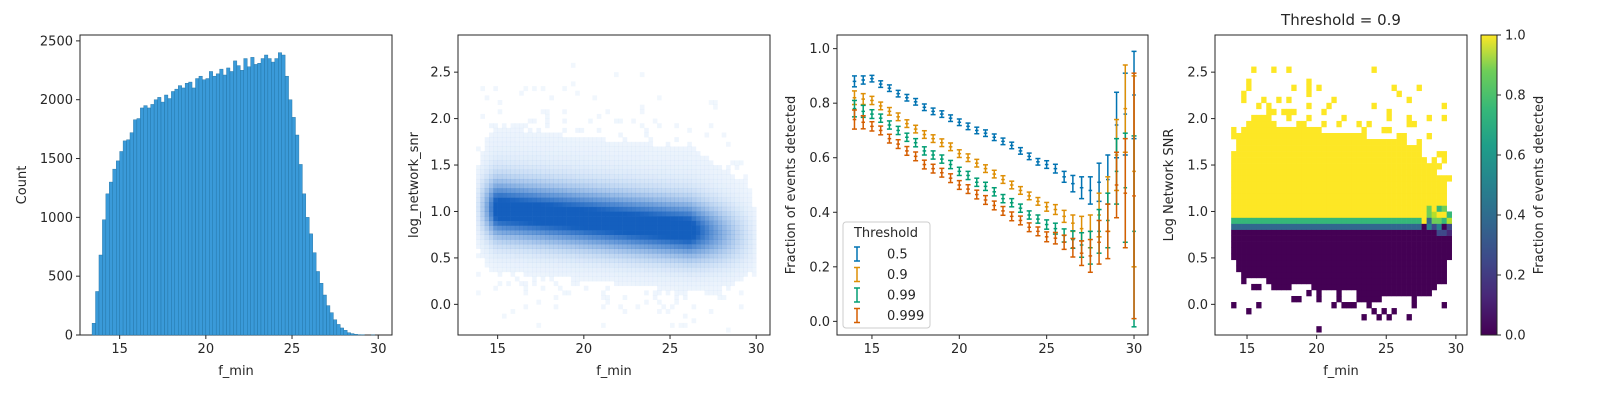 This screenshot has width=1600, height=404. What do you see at coordinates (1515, 36) in the screenshot?
I see `colorbar-tick-label: 1.0` at bounding box center [1515, 36].